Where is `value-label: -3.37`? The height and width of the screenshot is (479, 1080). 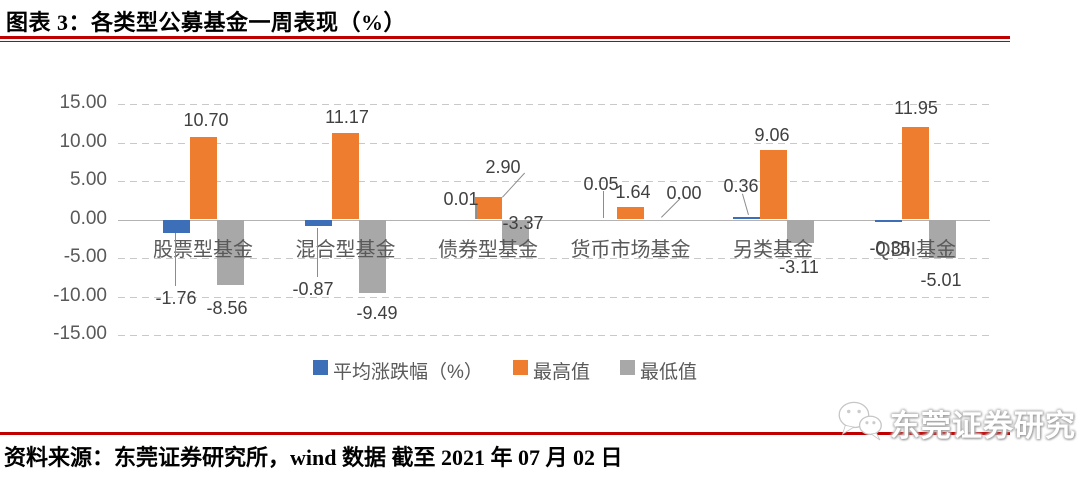
value-label: -3.37 is located at coordinates (523, 223).